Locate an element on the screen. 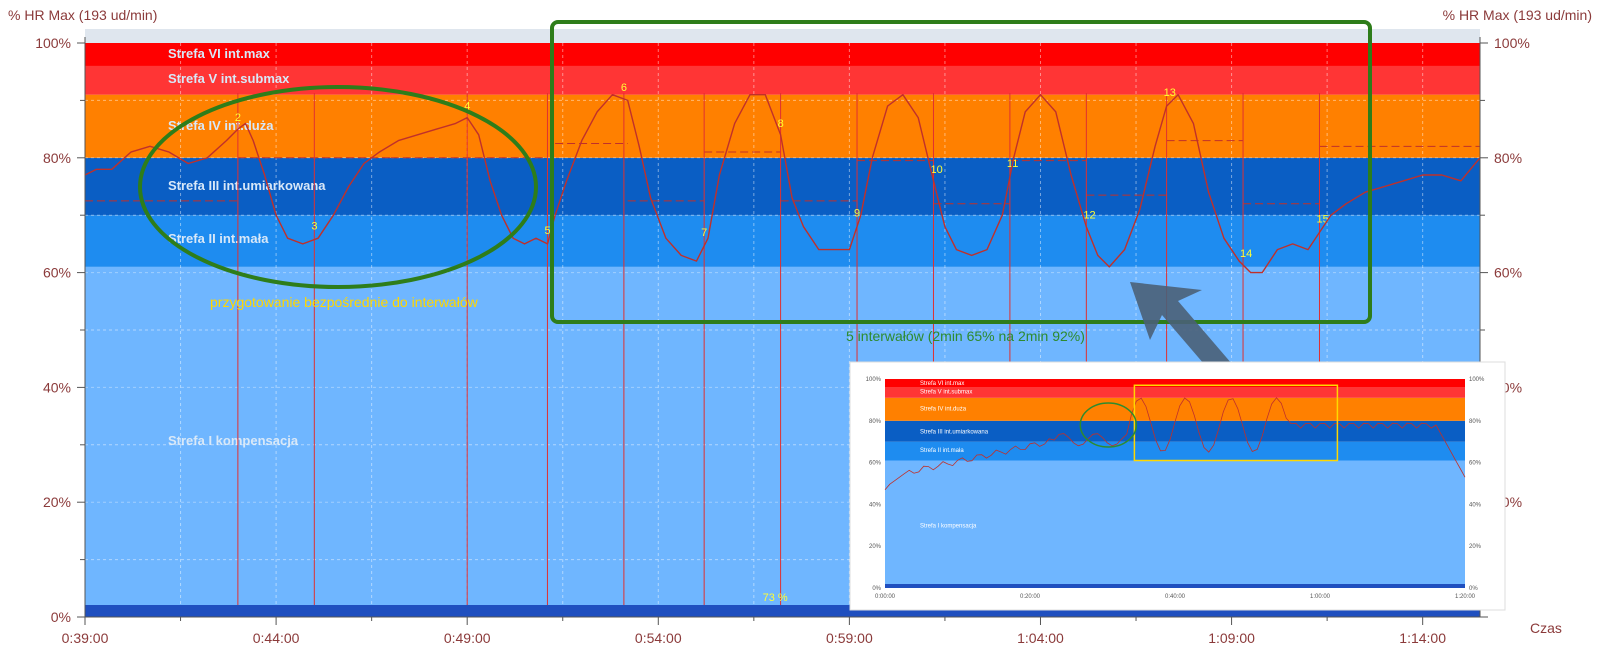 The width and height of the screenshot is (1600, 670). inset-y-tick: 100% is located at coordinates (874, 380).